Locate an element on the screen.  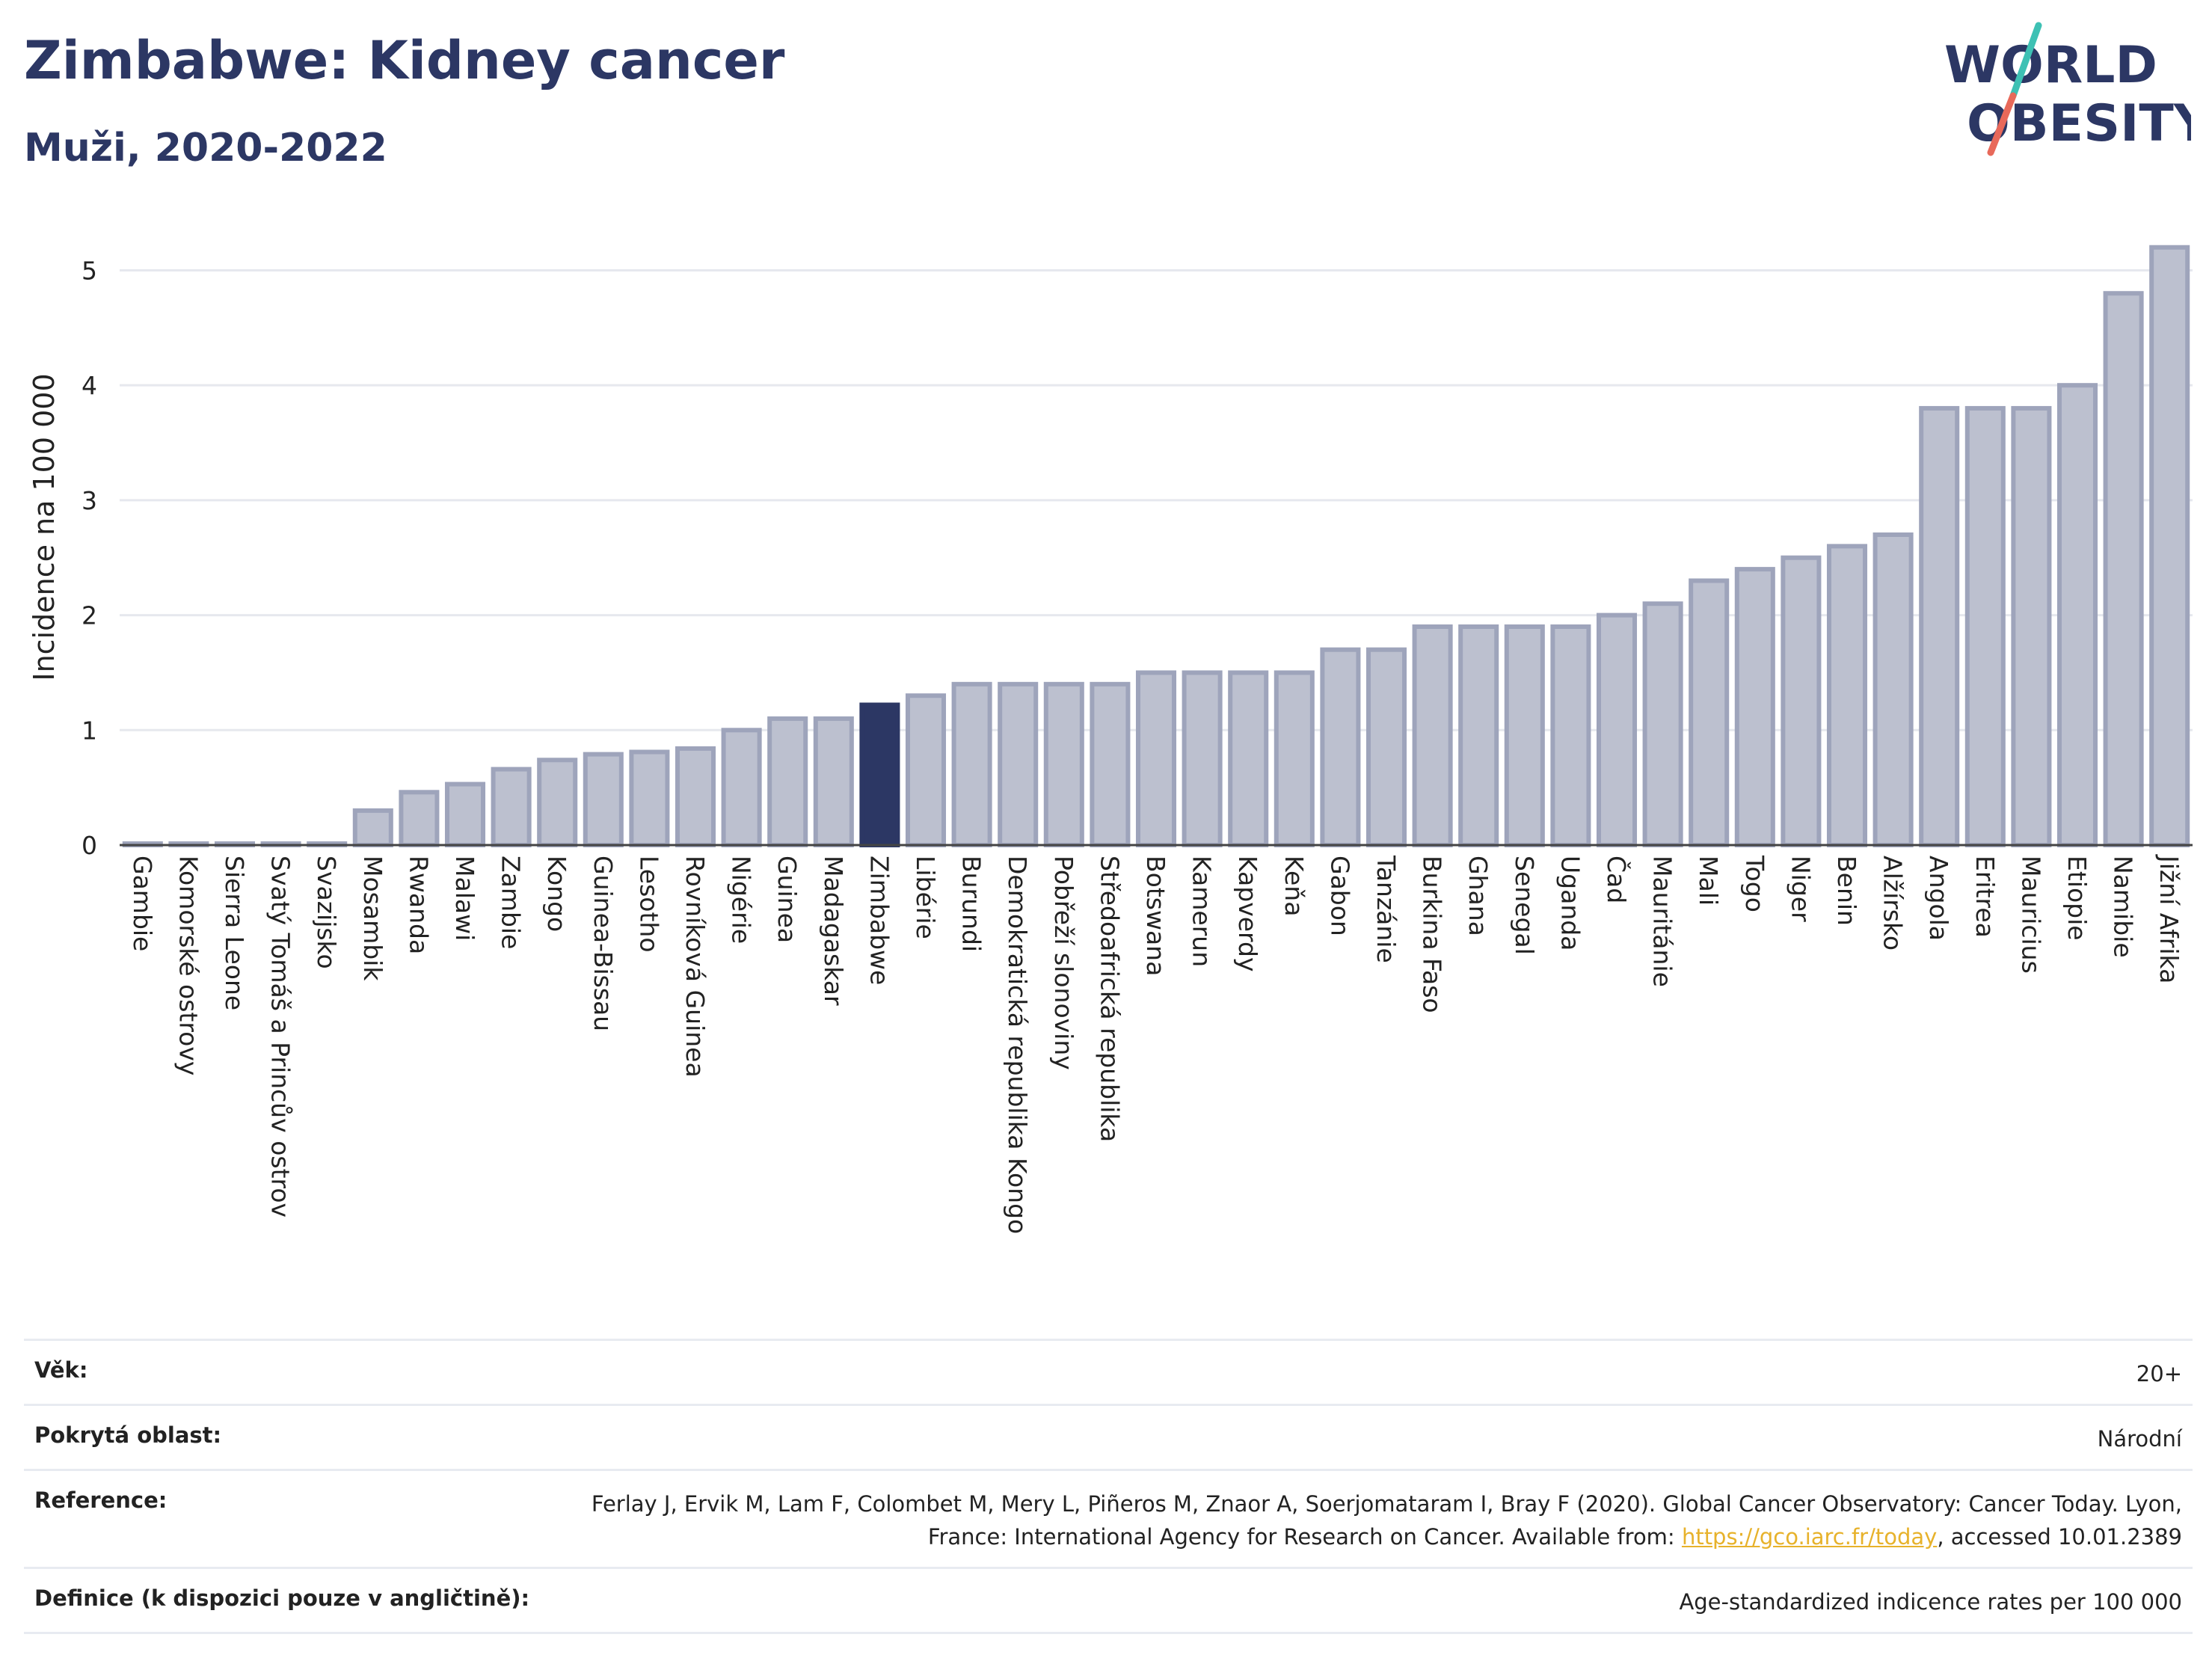
y-axis-label: Incidence na 100 000 is located at coordinates (44, 527).